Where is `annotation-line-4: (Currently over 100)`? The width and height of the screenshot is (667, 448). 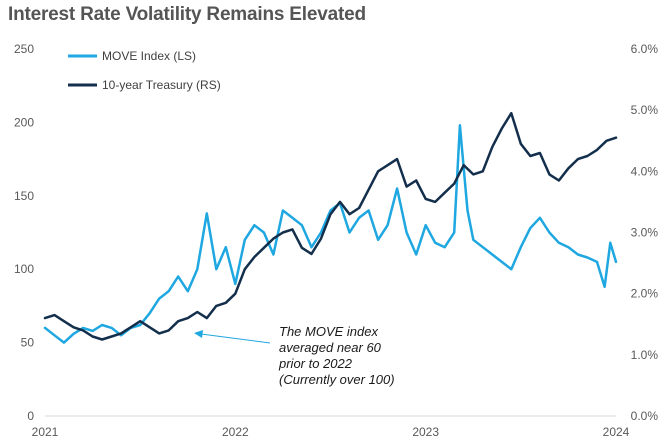
annotation-line-4: (Currently over 100) is located at coordinates (337, 379).